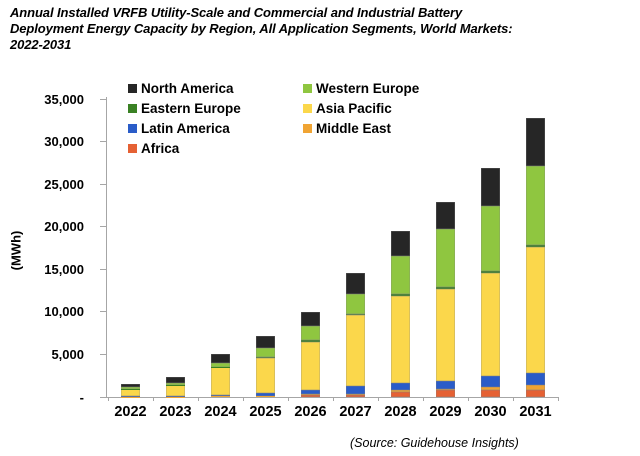 The width and height of the screenshot is (640, 456). Describe the element at coordinates (535, 393) in the screenshot. I see `bar-segment-africa-2031` at that location.